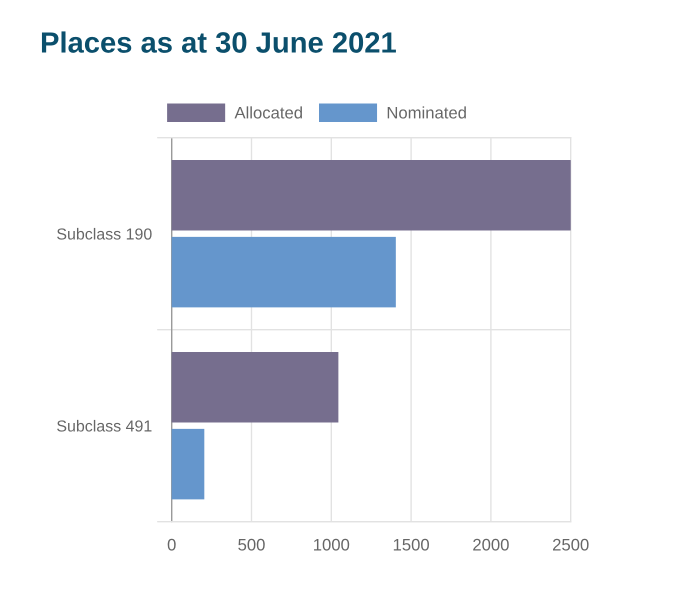  I want to click on x-tick-label: 1000, so click(332, 544).